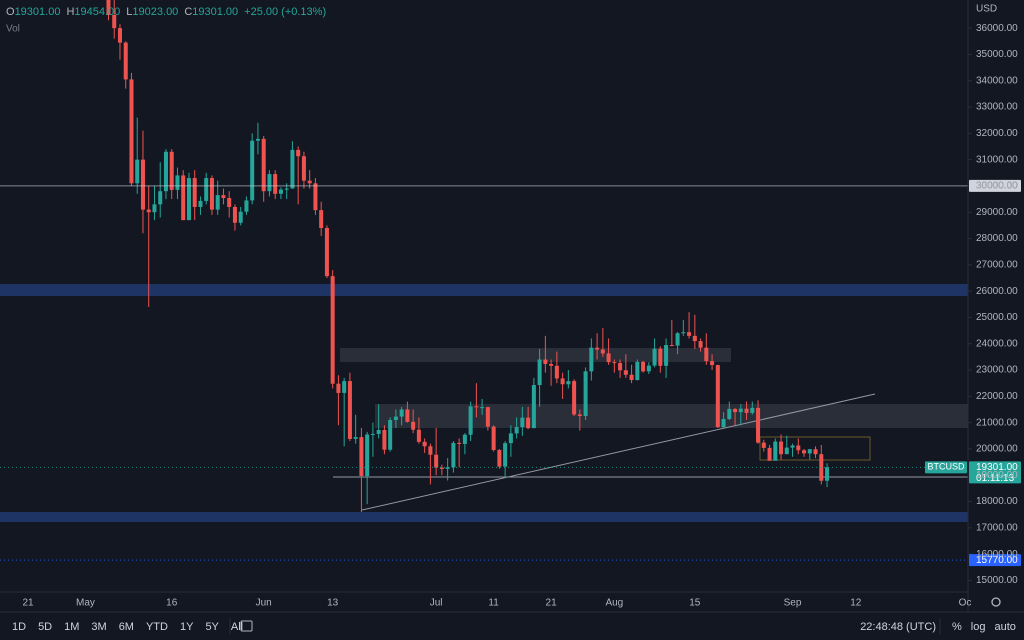  I want to click on price-label-box, so click(995, 185).